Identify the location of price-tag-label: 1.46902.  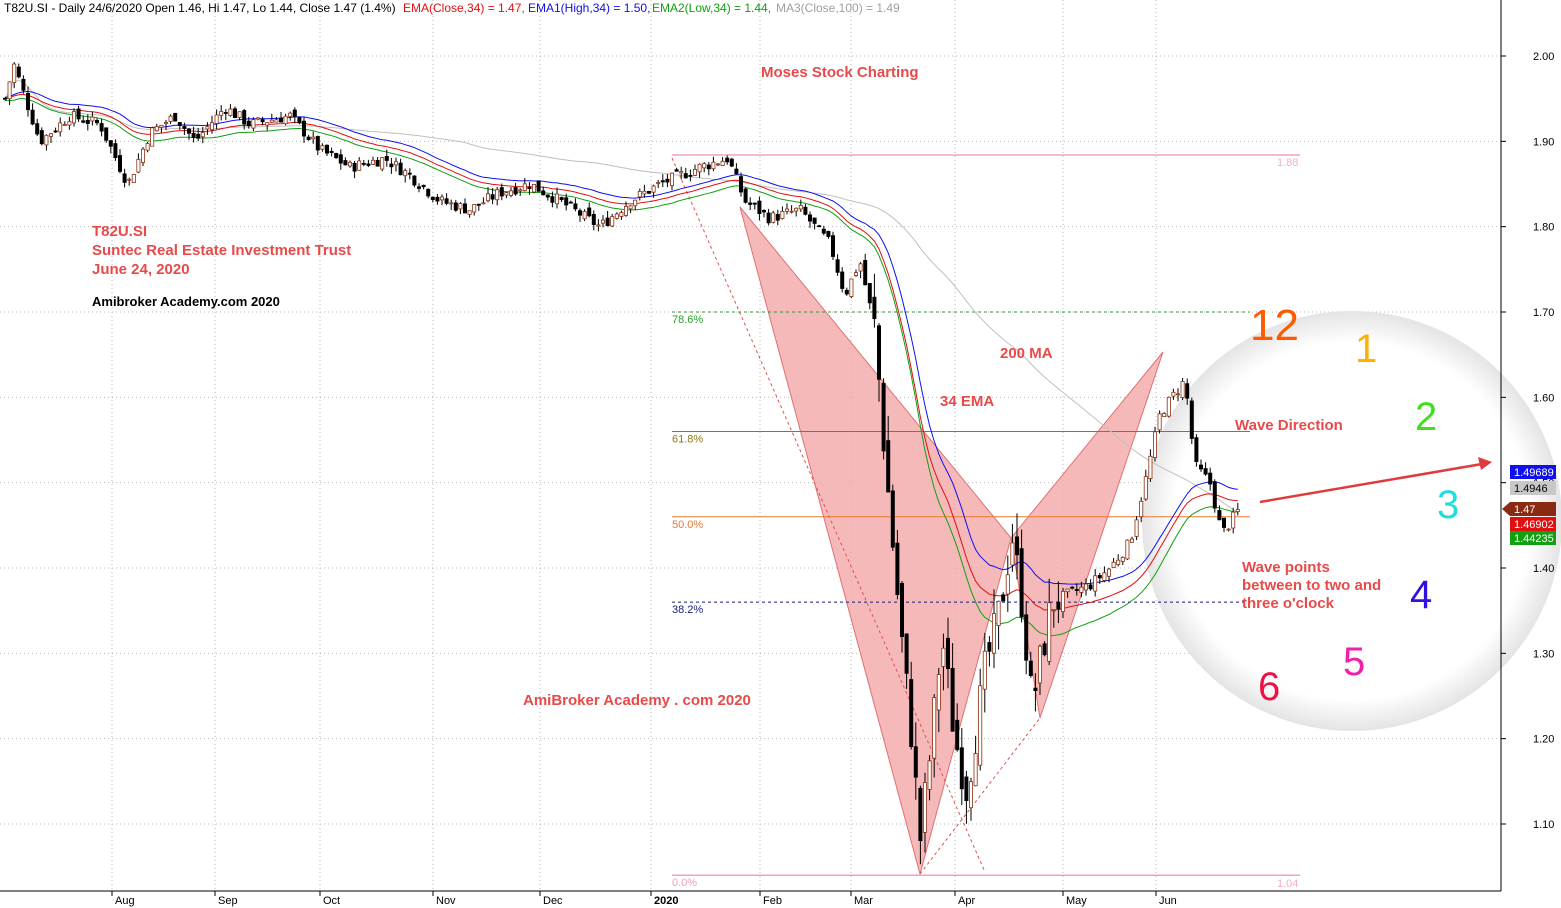
(1534, 525).